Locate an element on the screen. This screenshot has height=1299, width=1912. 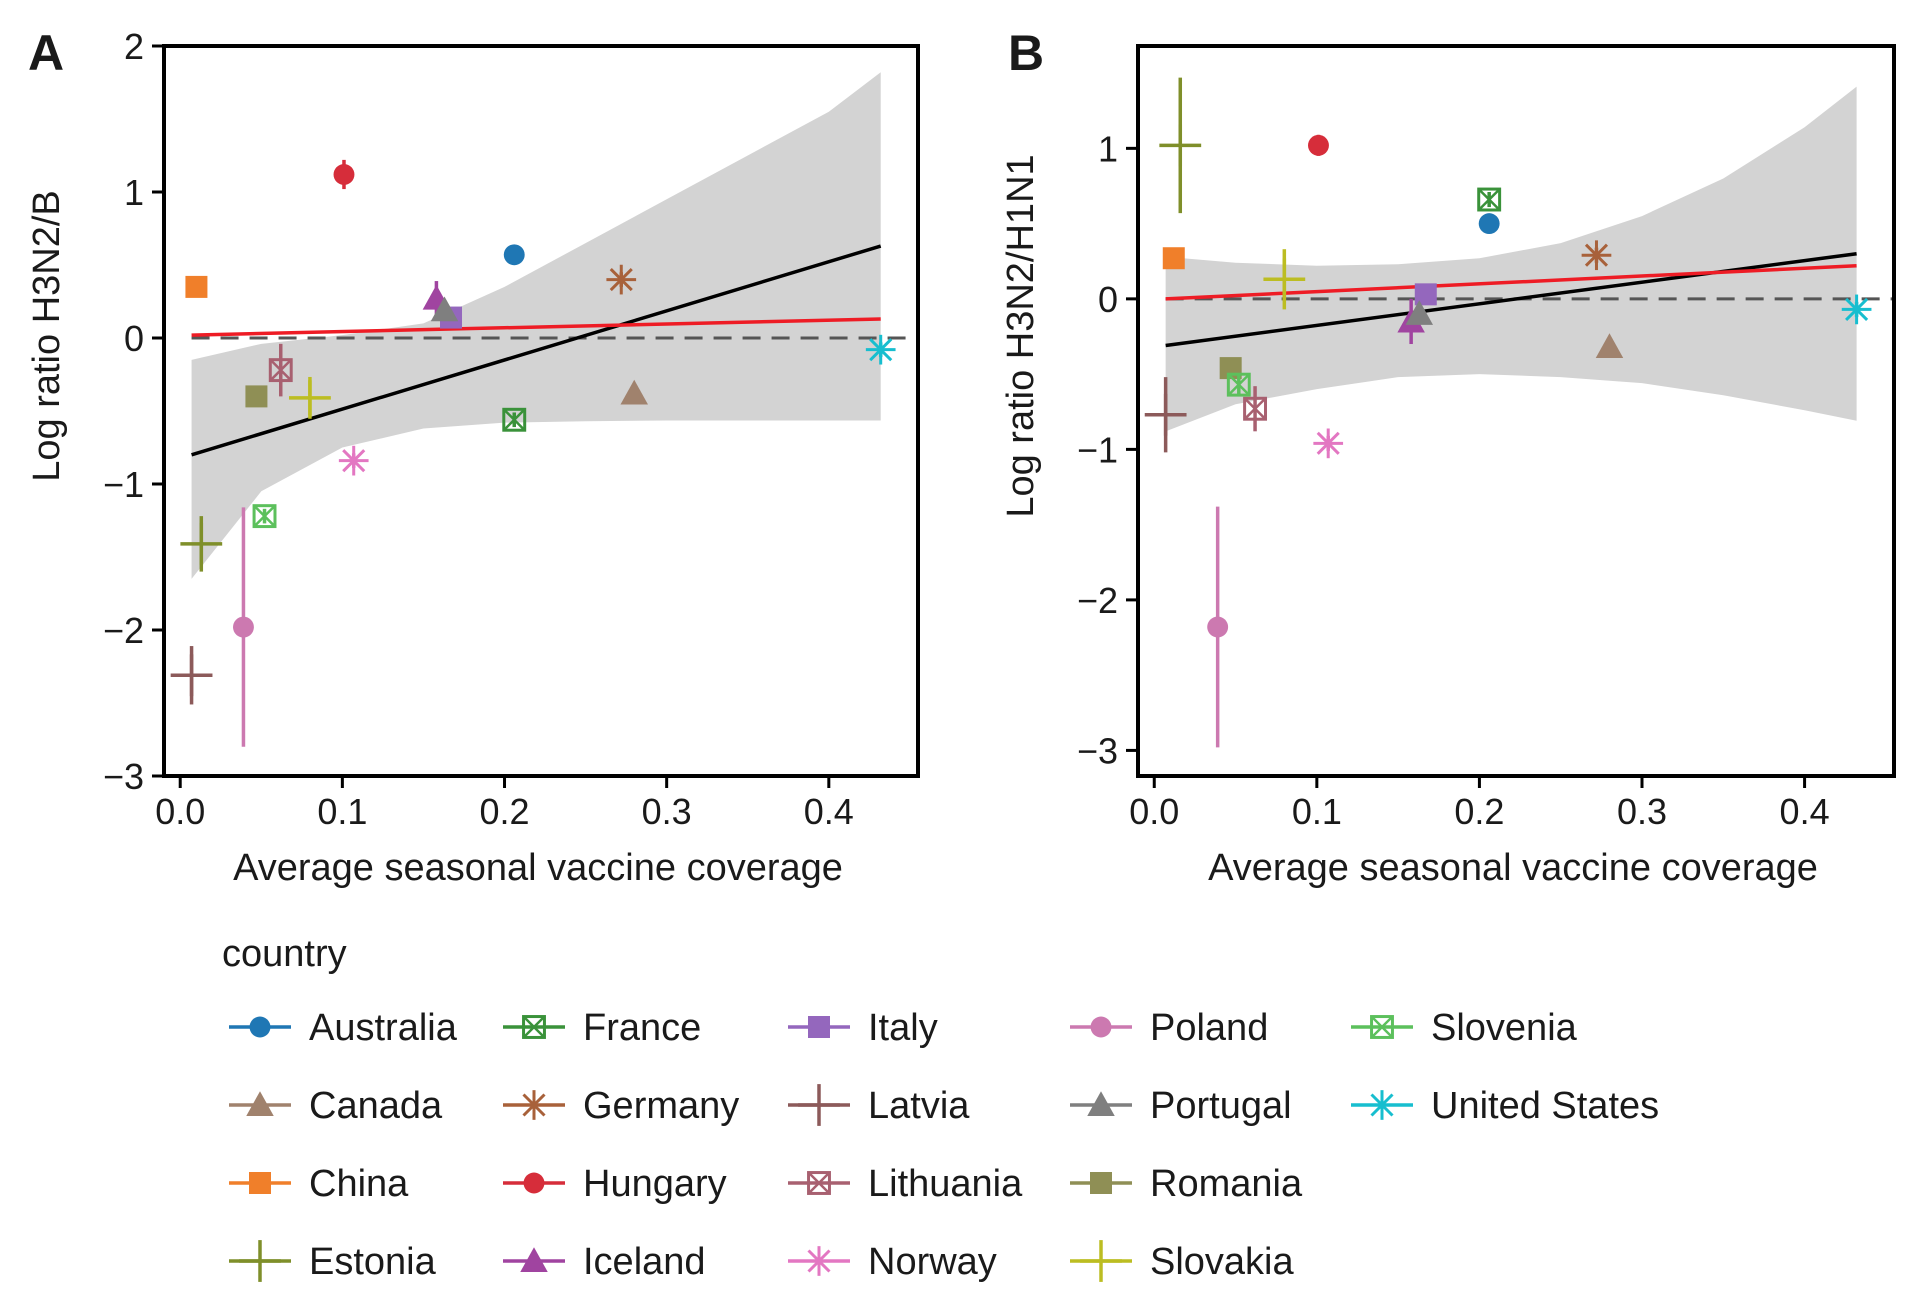
legend-item-romania: Romania is located at coordinates (1186, 1184).